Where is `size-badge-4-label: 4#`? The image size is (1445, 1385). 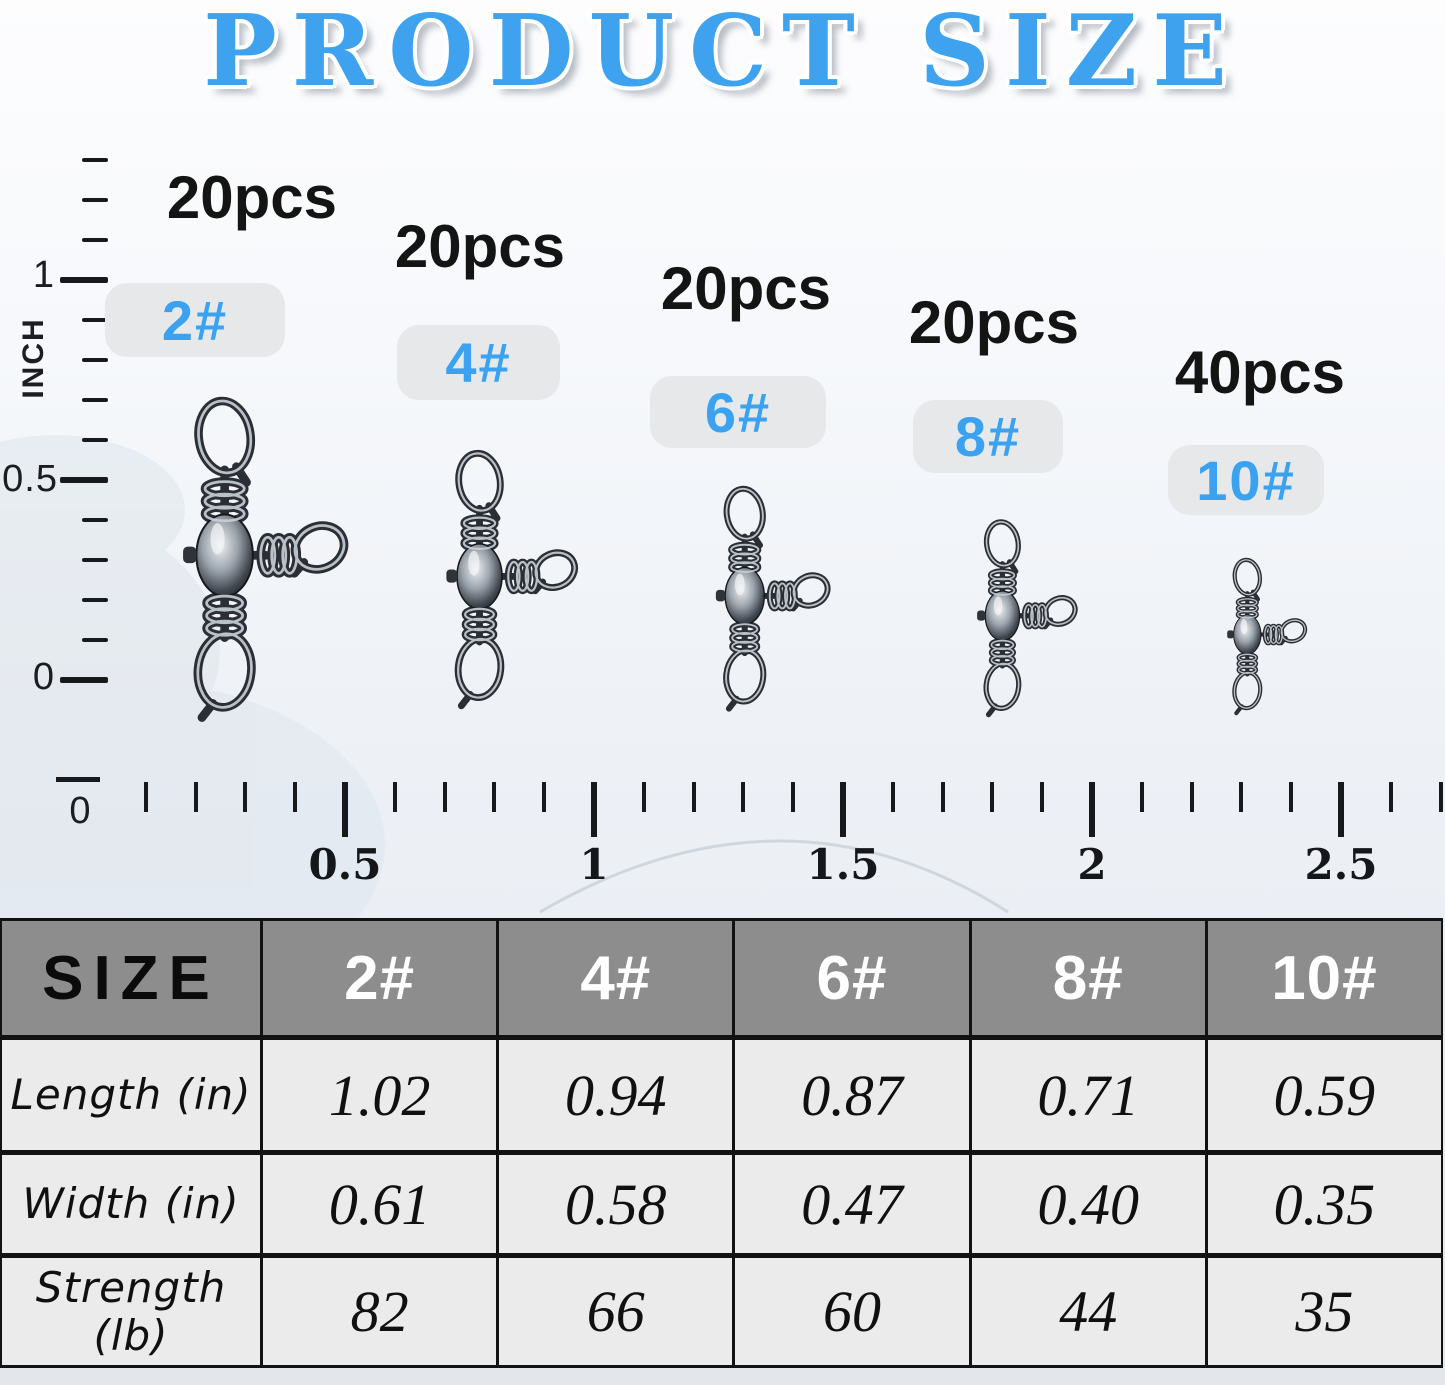 size-badge-4-label: 4# is located at coordinates (478, 362).